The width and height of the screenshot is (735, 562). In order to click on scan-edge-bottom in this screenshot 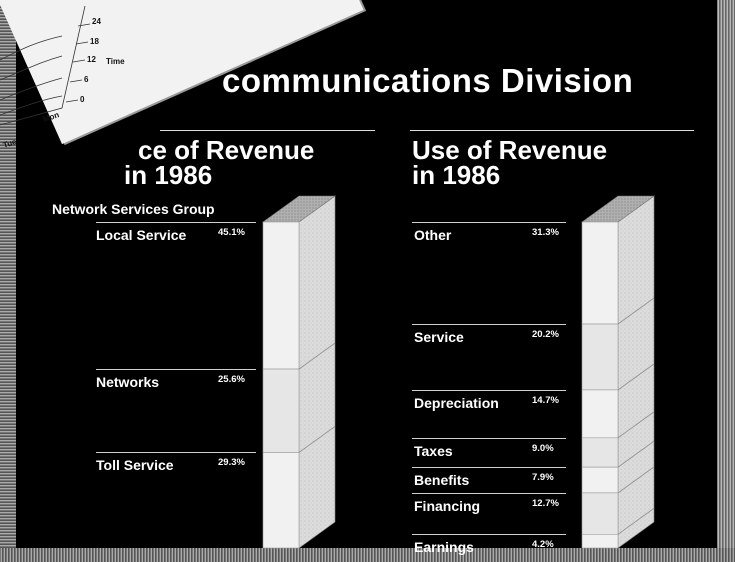, I will do `click(367, 555)`.